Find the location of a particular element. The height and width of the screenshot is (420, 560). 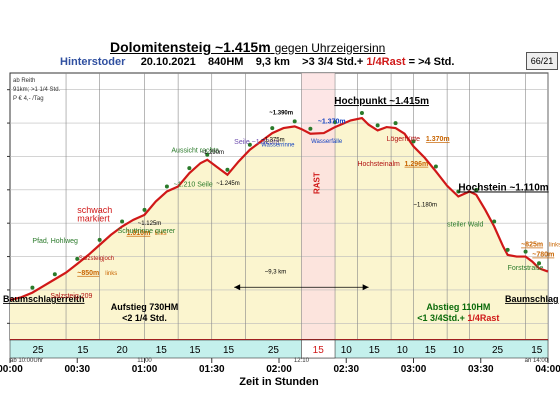

rast-band is located at coordinates (318, 206).